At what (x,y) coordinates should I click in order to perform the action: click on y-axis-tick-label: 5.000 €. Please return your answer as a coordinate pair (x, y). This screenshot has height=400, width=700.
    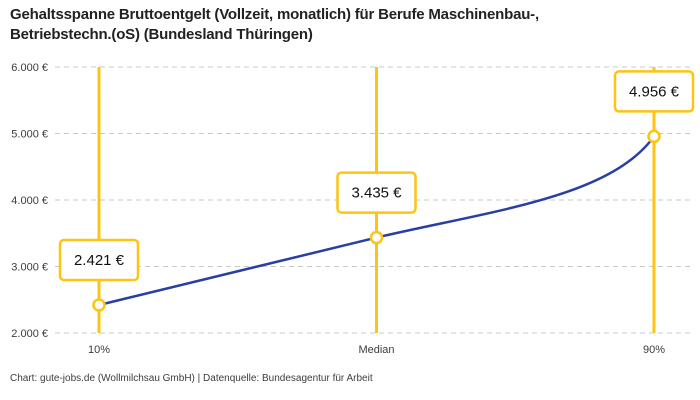
    Looking at the image, I should click on (29, 135).